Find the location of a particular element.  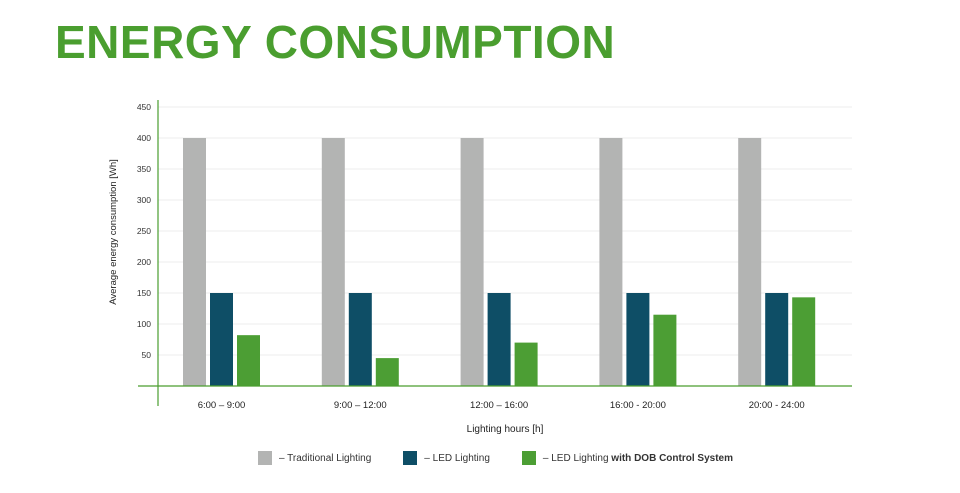

legend-label-dob: – LED Lighting with DOB Control System is located at coordinates (637, 458).